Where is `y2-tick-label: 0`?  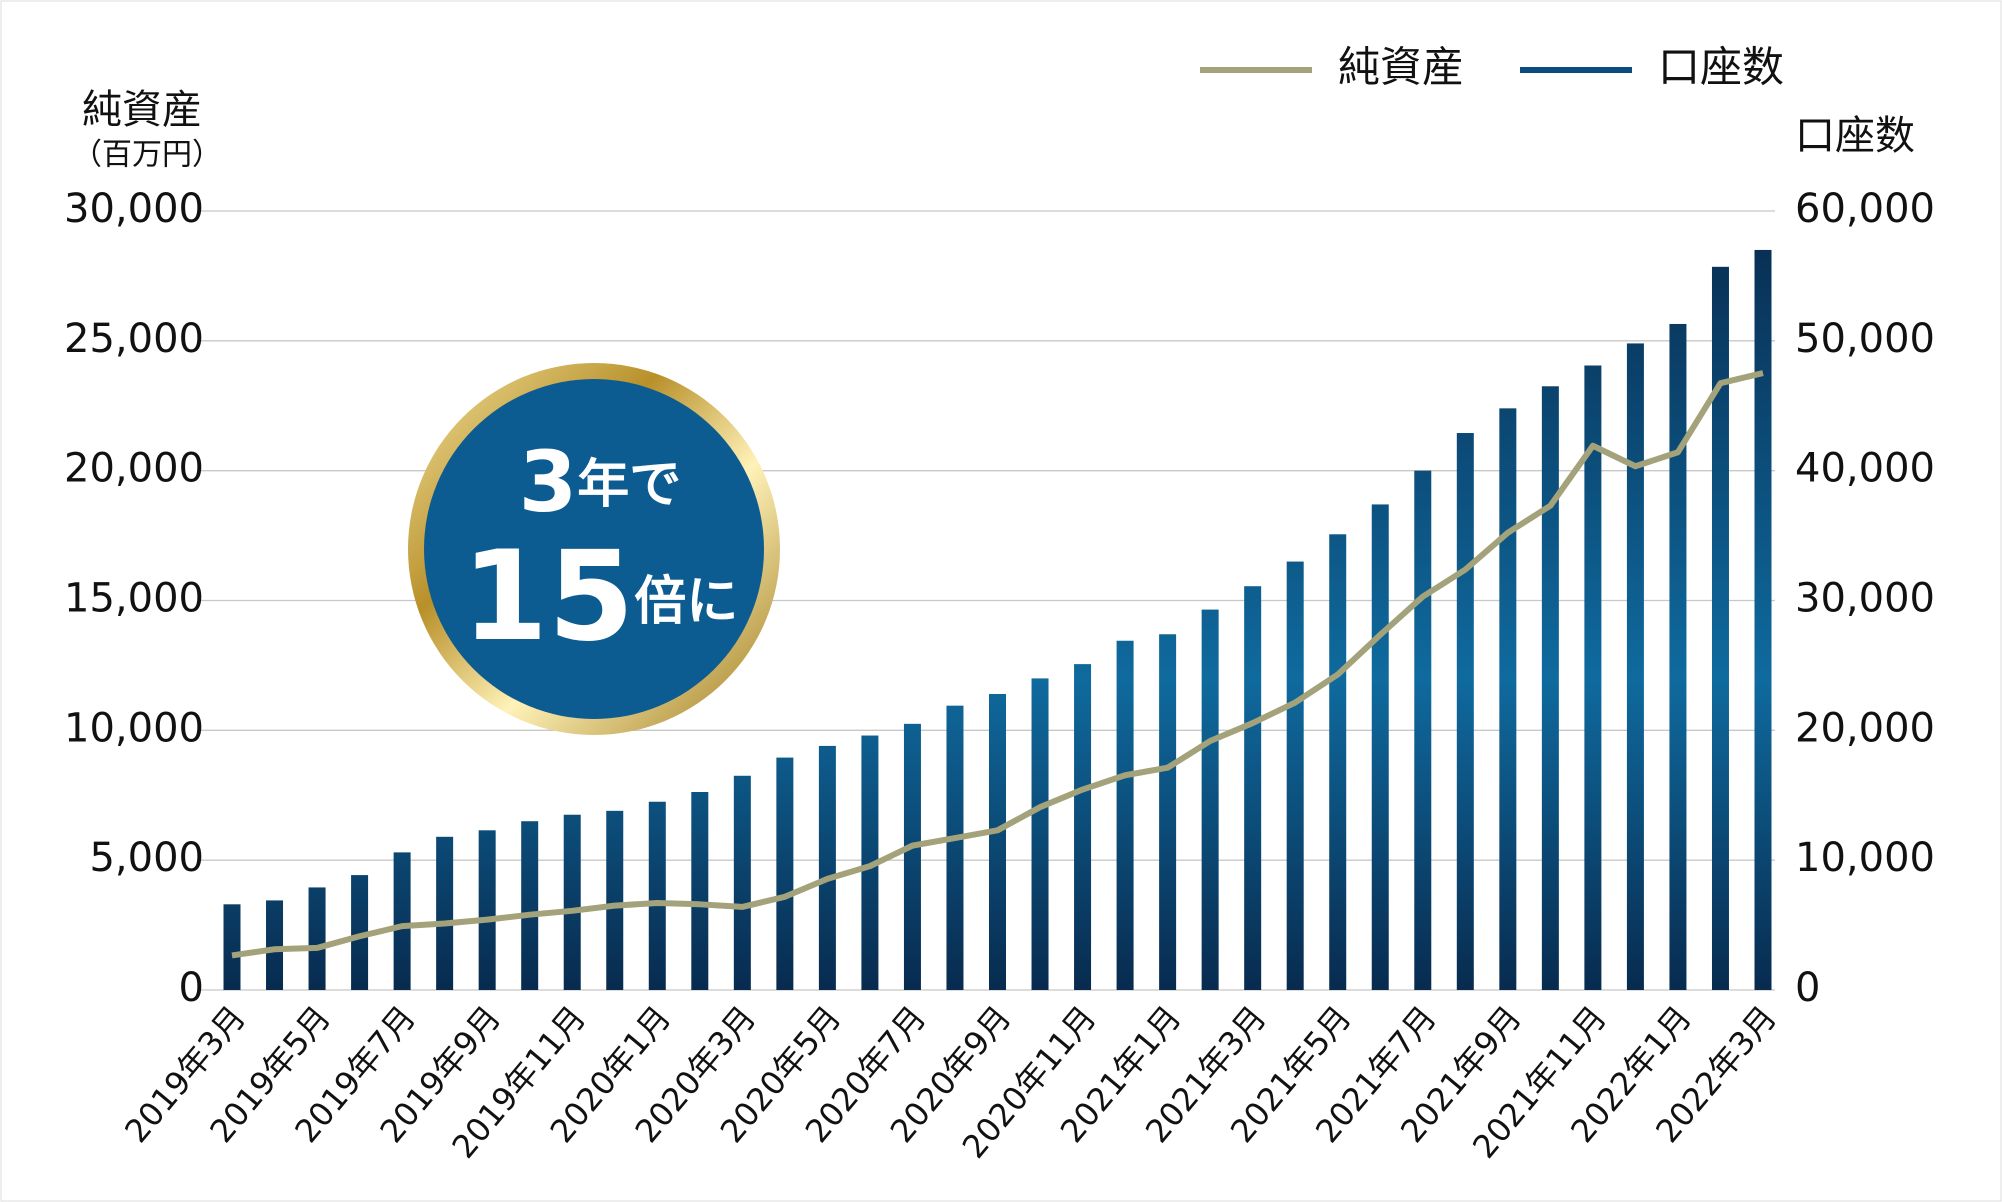
y2-tick-label: 0 is located at coordinates (1807, 988).